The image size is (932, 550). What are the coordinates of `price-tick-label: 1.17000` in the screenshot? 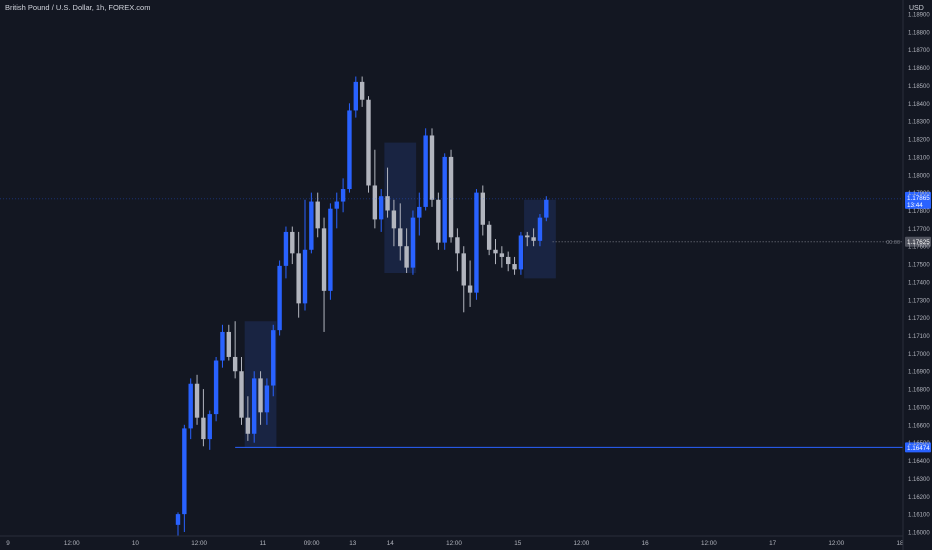 It's located at (919, 355).